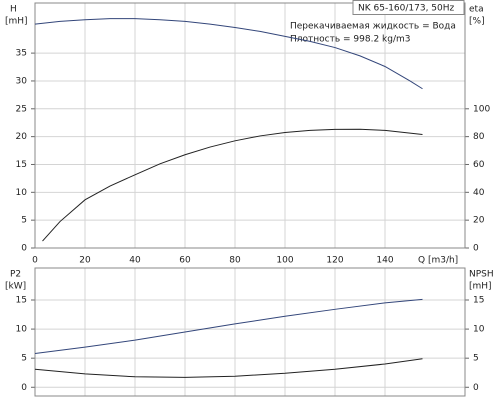 This screenshot has width=500, height=400. Describe the element at coordinates (479, 193) in the screenshot. I see `y2-tick-label: 40` at that location.